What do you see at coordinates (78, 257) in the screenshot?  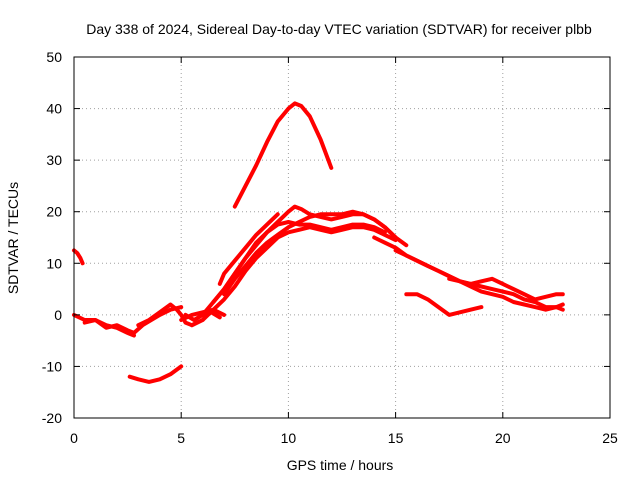 I see `data-series-arc-a` at bounding box center [78, 257].